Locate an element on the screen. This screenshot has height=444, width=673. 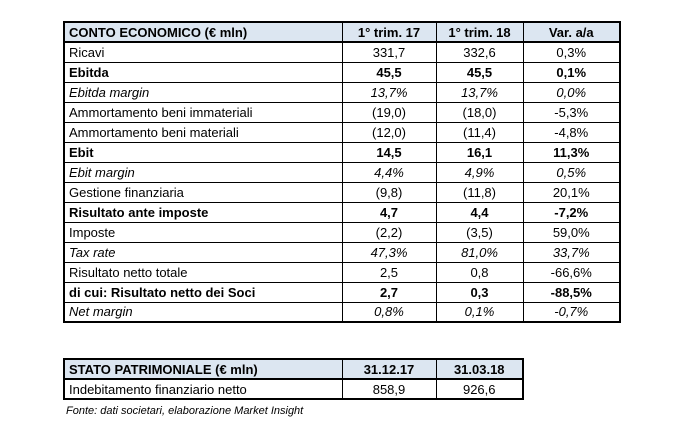
table-cell: 59,0% is located at coordinates (571, 232).